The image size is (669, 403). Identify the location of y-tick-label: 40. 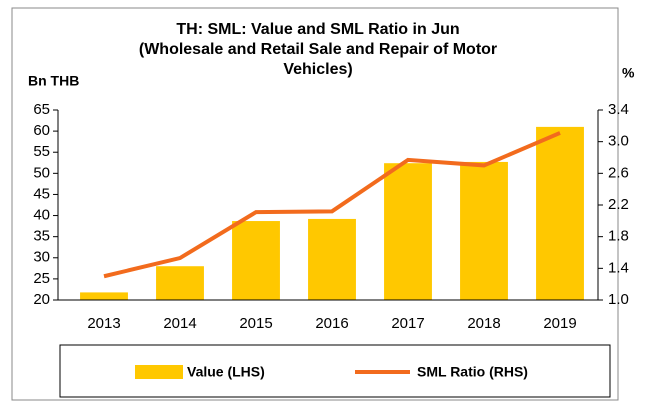
(41, 215).